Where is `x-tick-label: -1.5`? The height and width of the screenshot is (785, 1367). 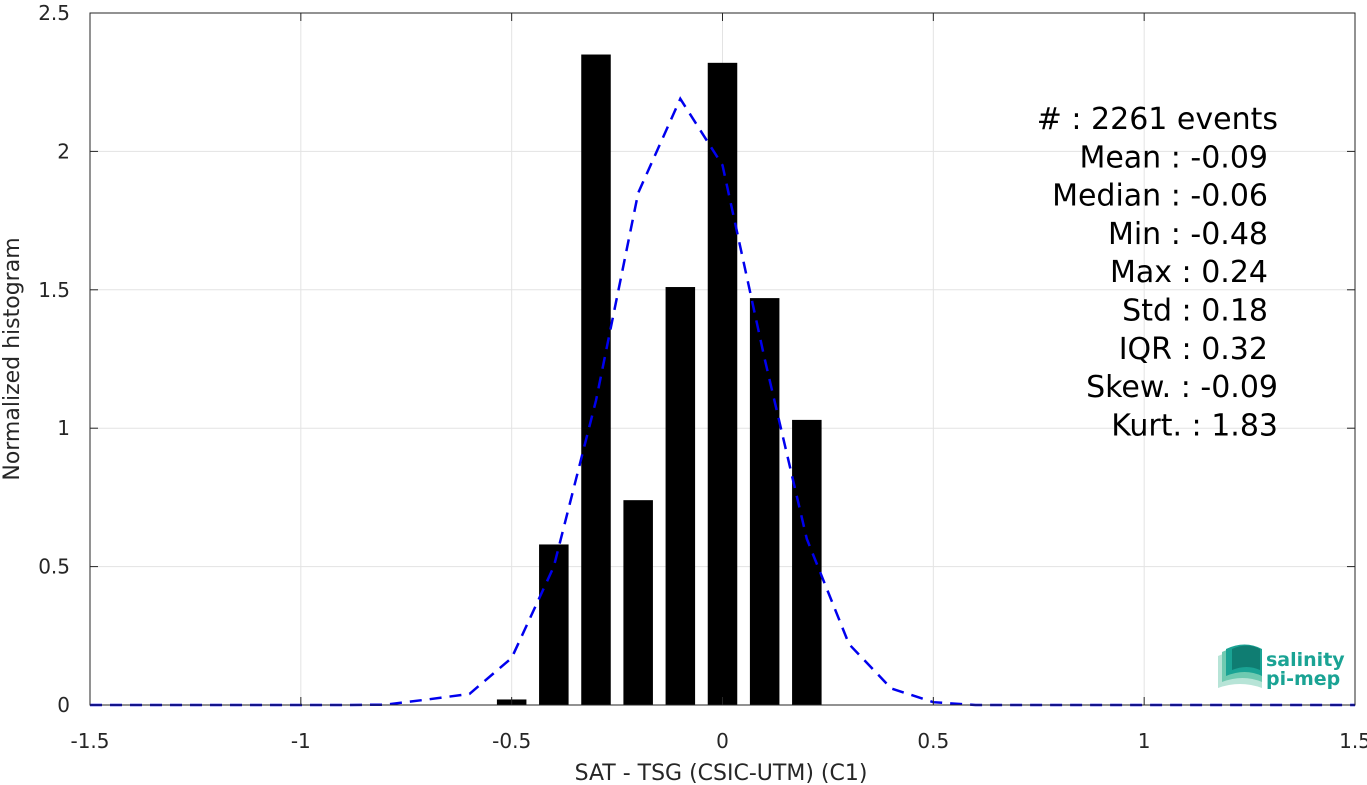 x-tick-label: -1.5 is located at coordinates (89, 741).